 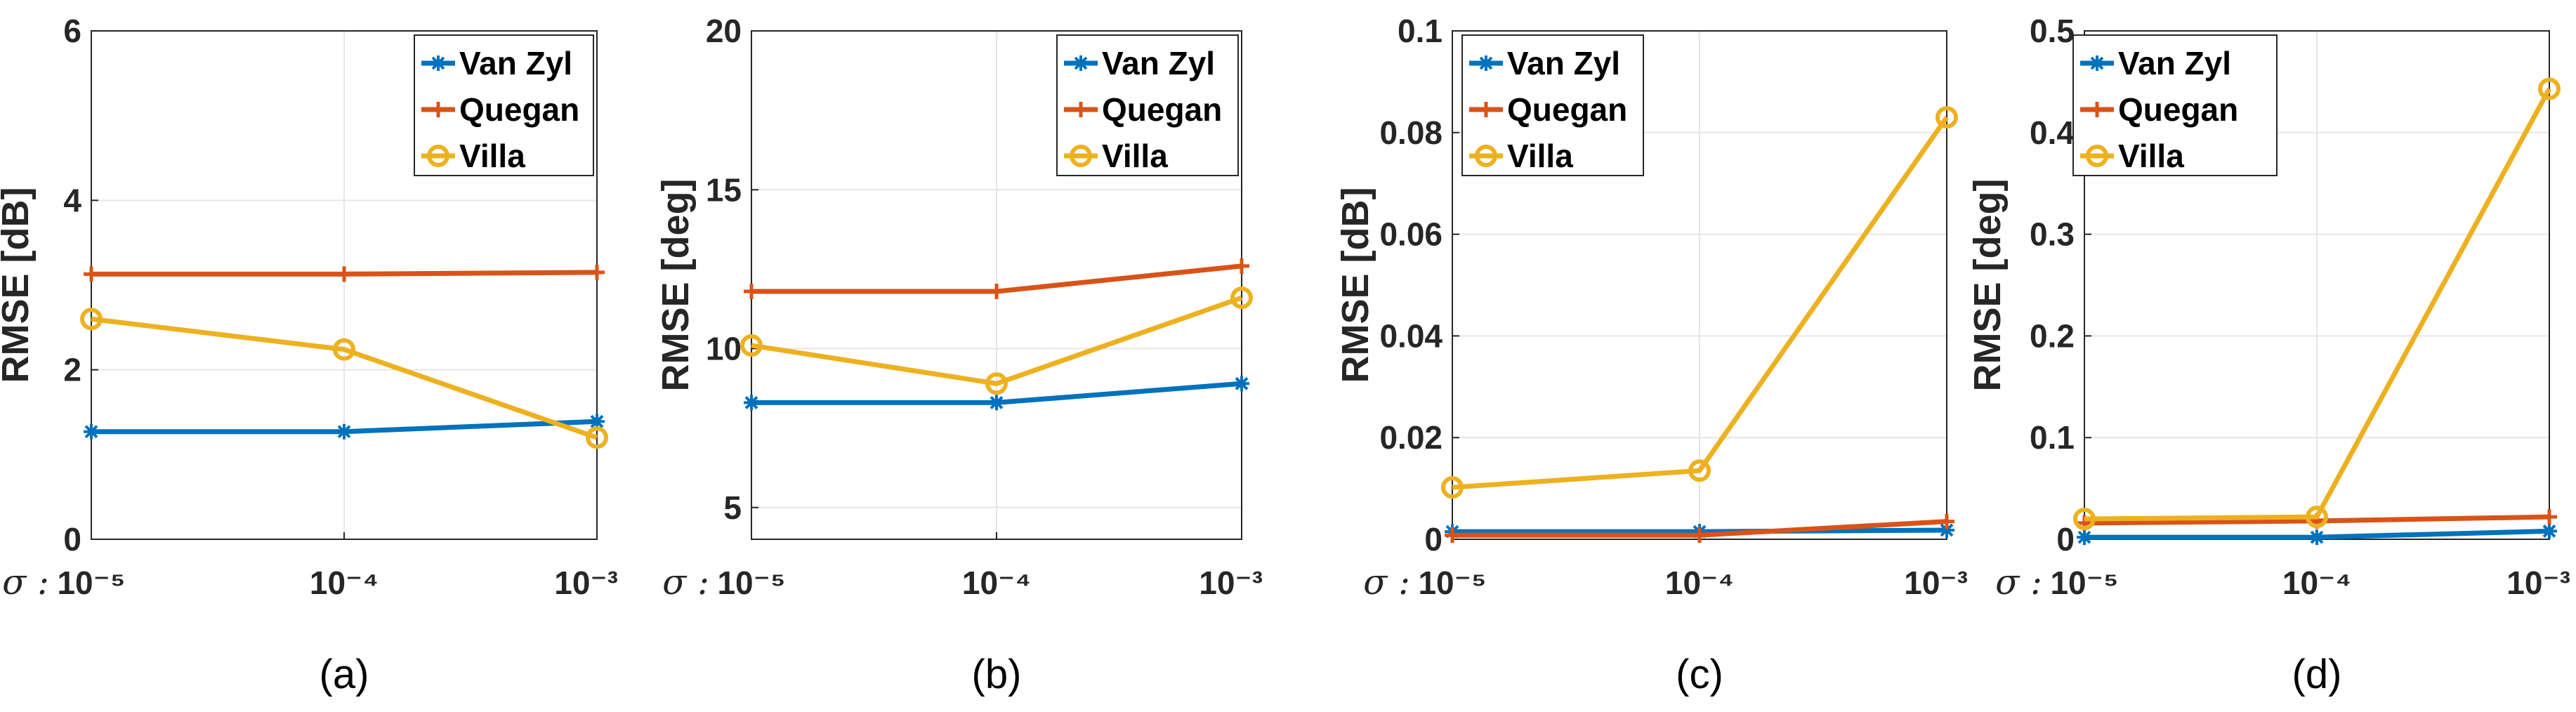 I want to click on chart-caption: (c), so click(x=1699, y=675).